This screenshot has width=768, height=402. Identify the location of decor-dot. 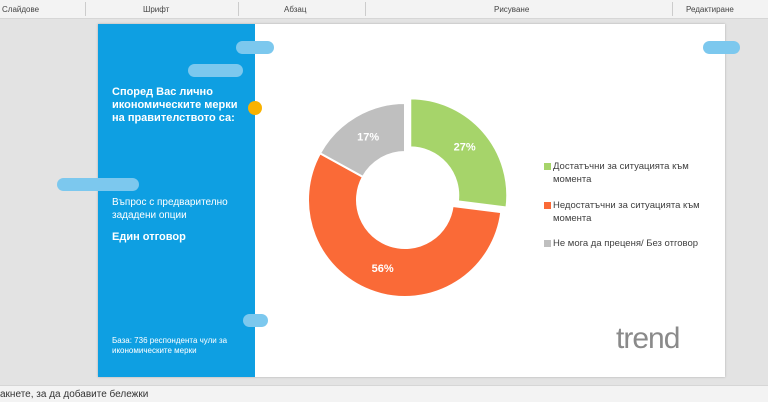
(255, 108).